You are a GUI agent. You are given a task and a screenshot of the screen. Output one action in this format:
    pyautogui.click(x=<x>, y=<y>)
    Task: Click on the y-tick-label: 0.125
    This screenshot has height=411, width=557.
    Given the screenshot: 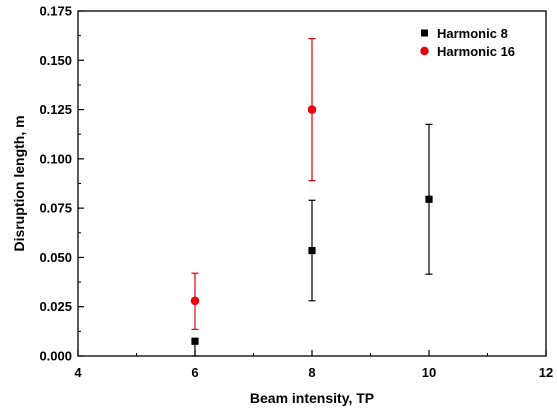 What is the action you would take?
    pyautogui.click(x=55, y=109)
    